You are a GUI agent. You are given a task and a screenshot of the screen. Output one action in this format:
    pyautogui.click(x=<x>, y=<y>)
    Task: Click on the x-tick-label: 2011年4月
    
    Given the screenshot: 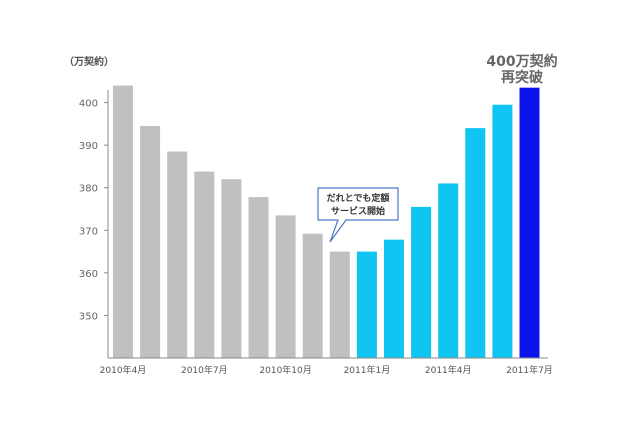 What is the action you would take?
    pyautogui.click(x=448, y=370)
    